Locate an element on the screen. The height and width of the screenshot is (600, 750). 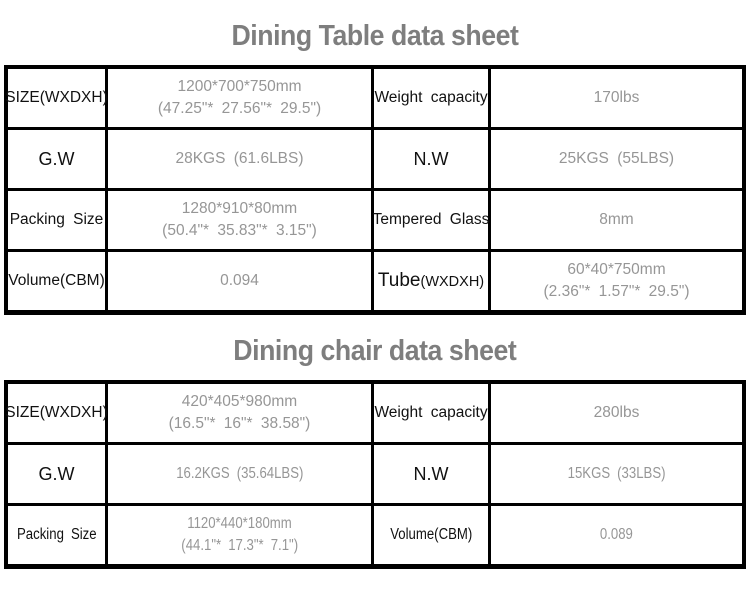
sheet-title-text: Dining chair data sheet is located at coordinates (375, 351).